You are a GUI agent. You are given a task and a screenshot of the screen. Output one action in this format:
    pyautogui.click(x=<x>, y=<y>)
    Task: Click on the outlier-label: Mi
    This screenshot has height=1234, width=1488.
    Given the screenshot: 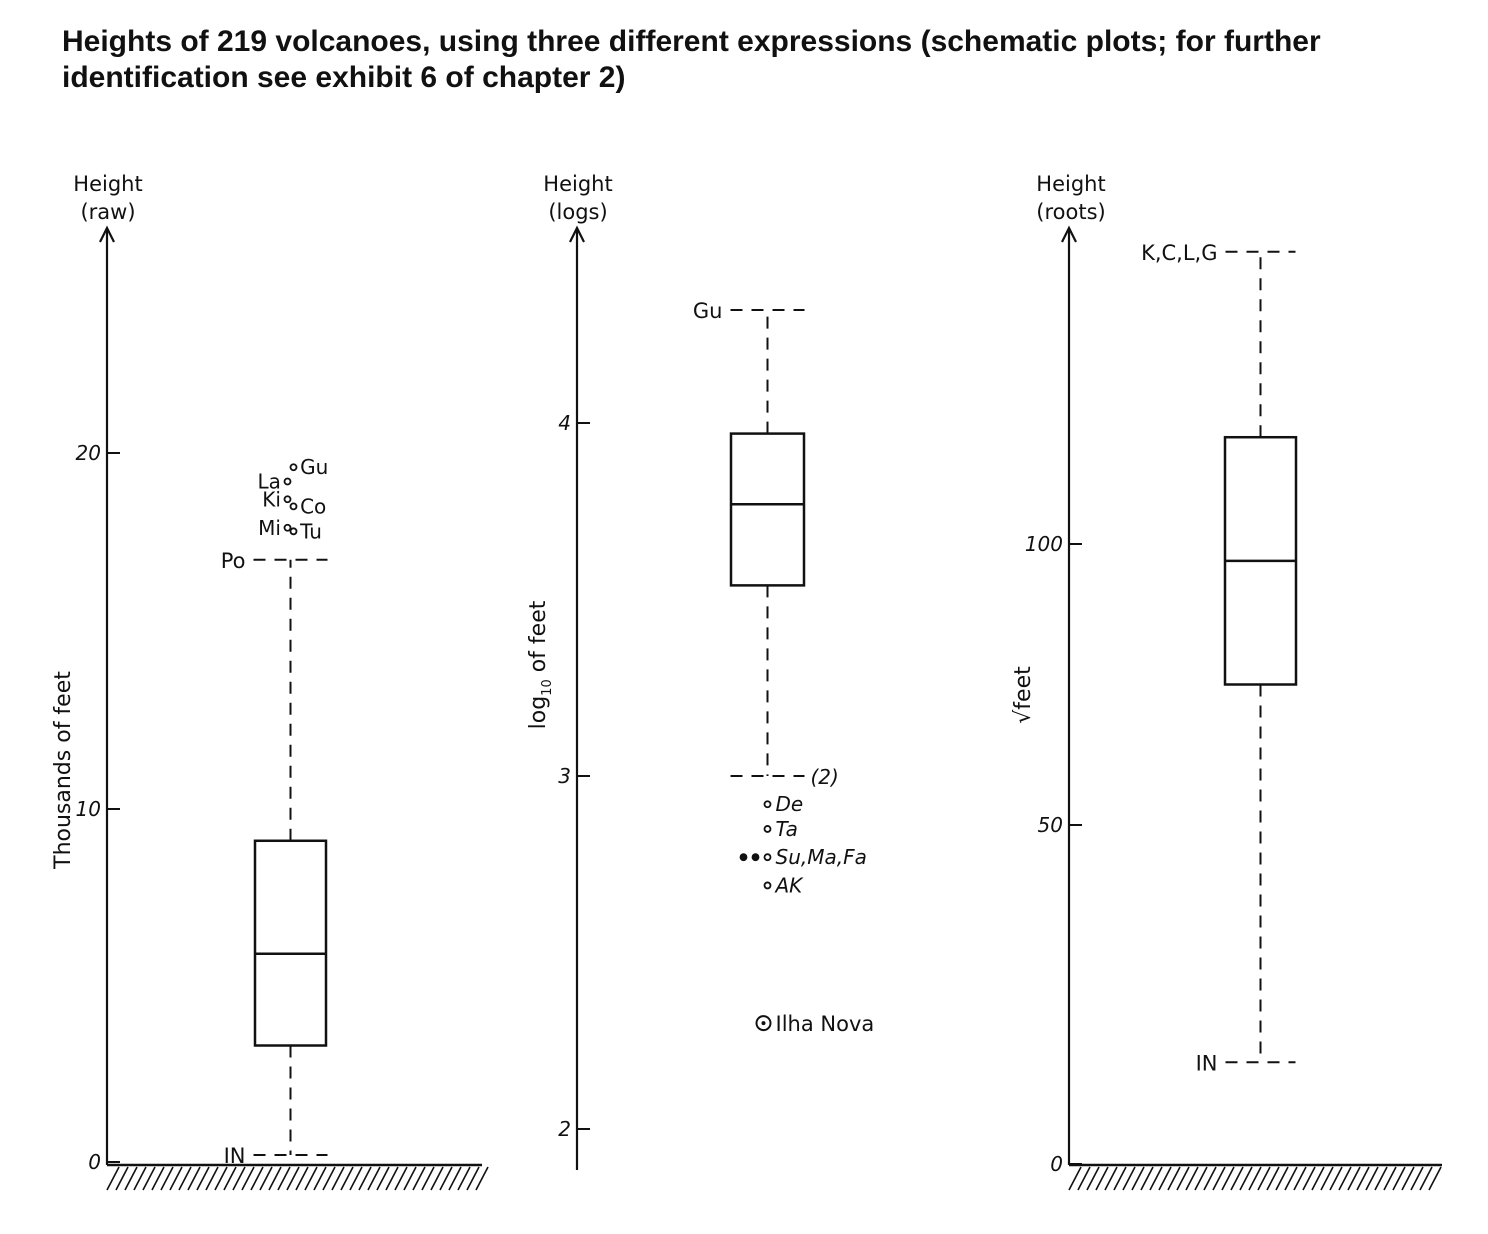 What is the action you would take?
    pyautogui.click(x=269, y=528)
    